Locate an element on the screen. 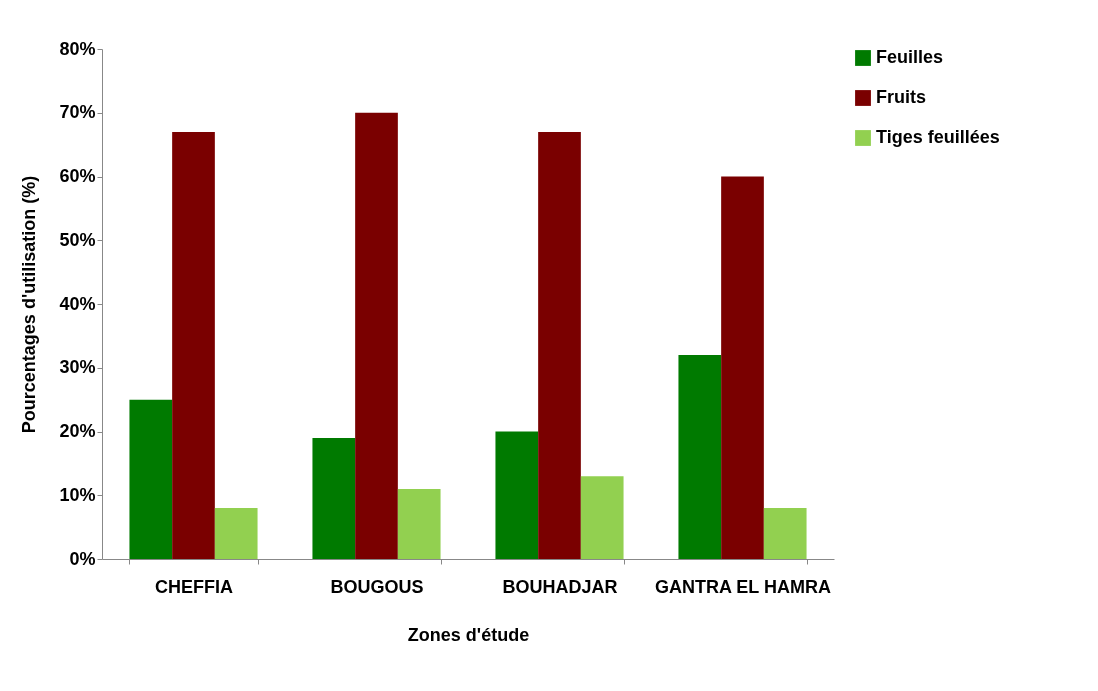 This screenshot has height=691, width=1098. x-tick-label: BOUHADJAR is located at coordinates (560, 586).